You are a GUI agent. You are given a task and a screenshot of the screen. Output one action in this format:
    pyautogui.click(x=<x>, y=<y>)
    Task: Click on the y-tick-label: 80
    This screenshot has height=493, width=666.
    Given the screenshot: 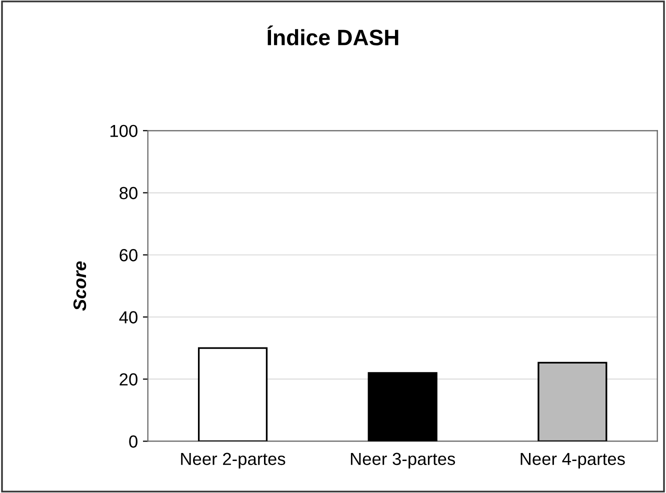 What is the action you would take?
    pyautogui.click(x=129, y=193)
    